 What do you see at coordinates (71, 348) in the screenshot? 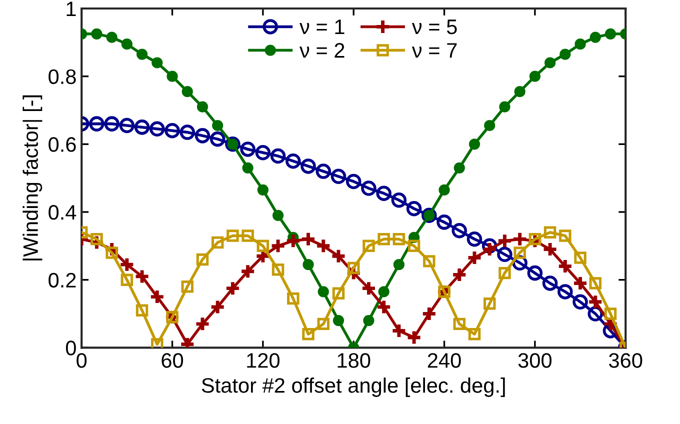
I see `y-tick-label: 0` at bounding box center [71, 348].